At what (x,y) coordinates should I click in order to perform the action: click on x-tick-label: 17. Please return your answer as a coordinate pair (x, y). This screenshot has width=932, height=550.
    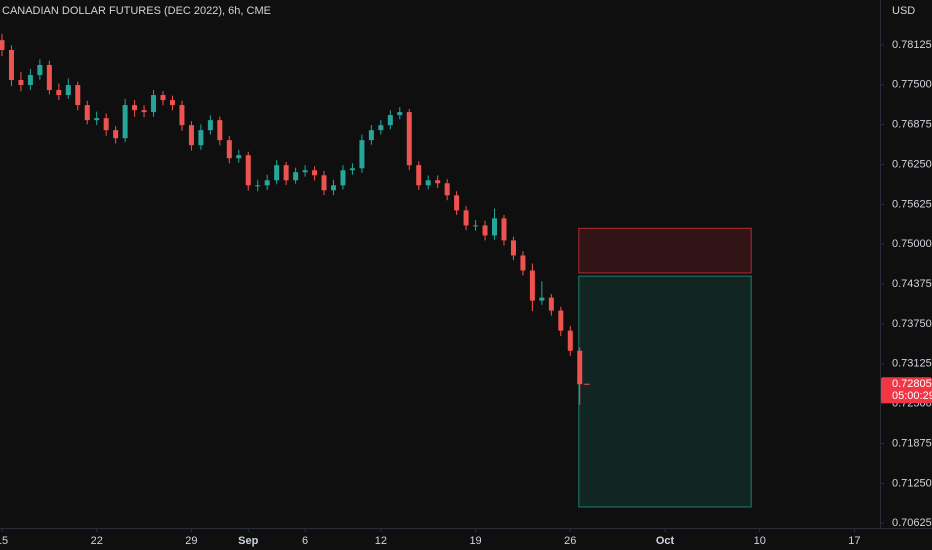
    Looking at the image, I should click on (854, 541).